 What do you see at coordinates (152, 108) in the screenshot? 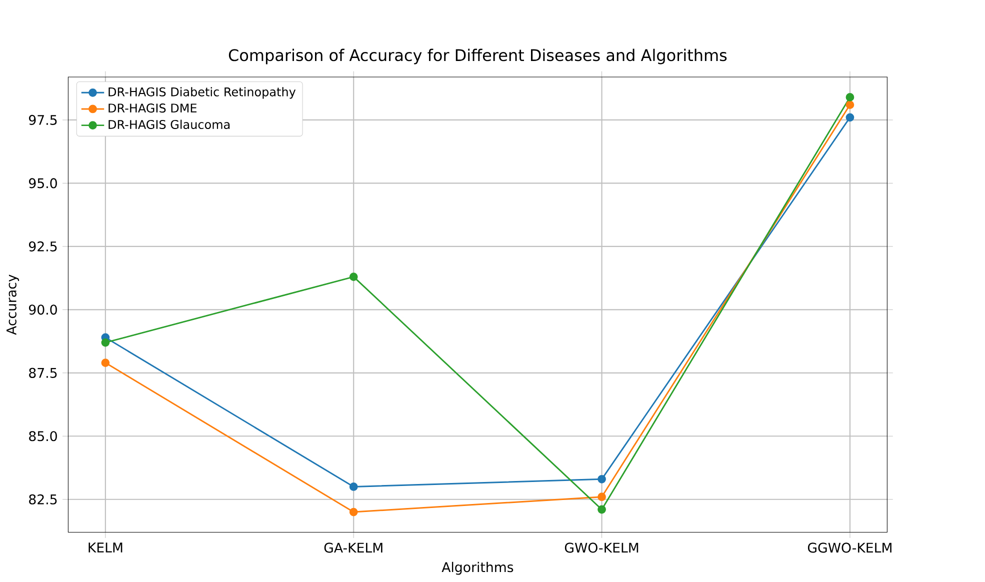
I see `legend-label: DR-HAGIS DME` at bounding box center [152, 108].